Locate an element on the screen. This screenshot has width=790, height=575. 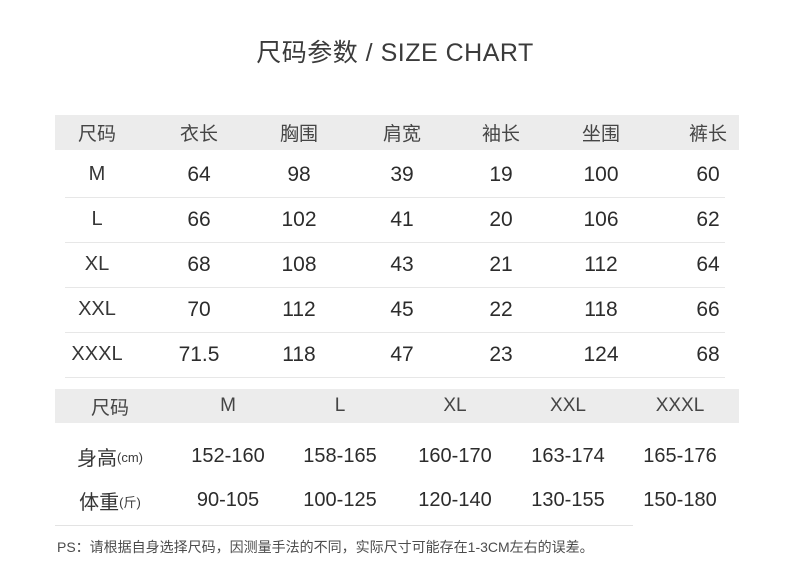
measurement-value: 124 is located at coordinates (601, 354).